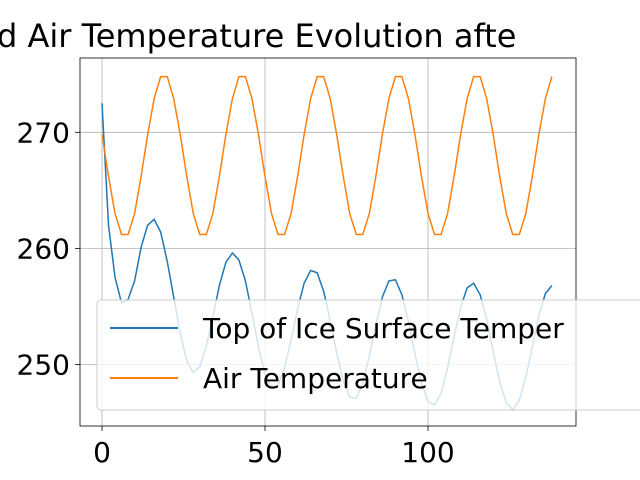  I want to click on x-tick-label: 100, so click(427, 452).